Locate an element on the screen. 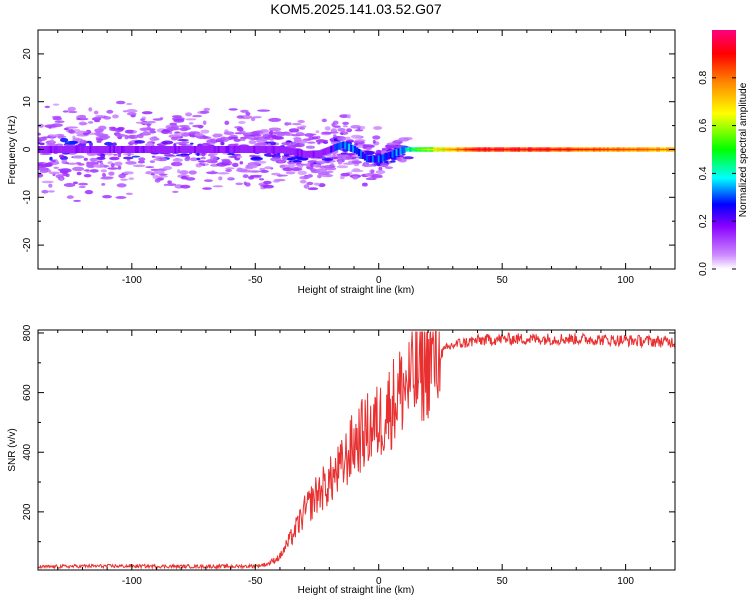 The width and height of the screenshot is (750, 605). spectrogram-y-label: Frequency (Hz) is located at coordinates (12, 150).